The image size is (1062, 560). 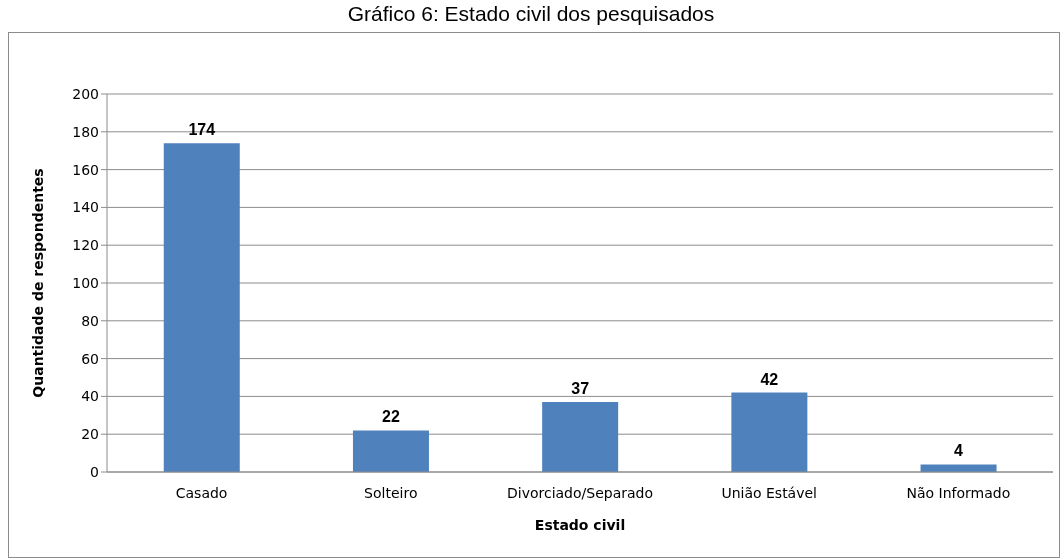 I want to click on y-tick-label: 180, so click(x=85, y=131).